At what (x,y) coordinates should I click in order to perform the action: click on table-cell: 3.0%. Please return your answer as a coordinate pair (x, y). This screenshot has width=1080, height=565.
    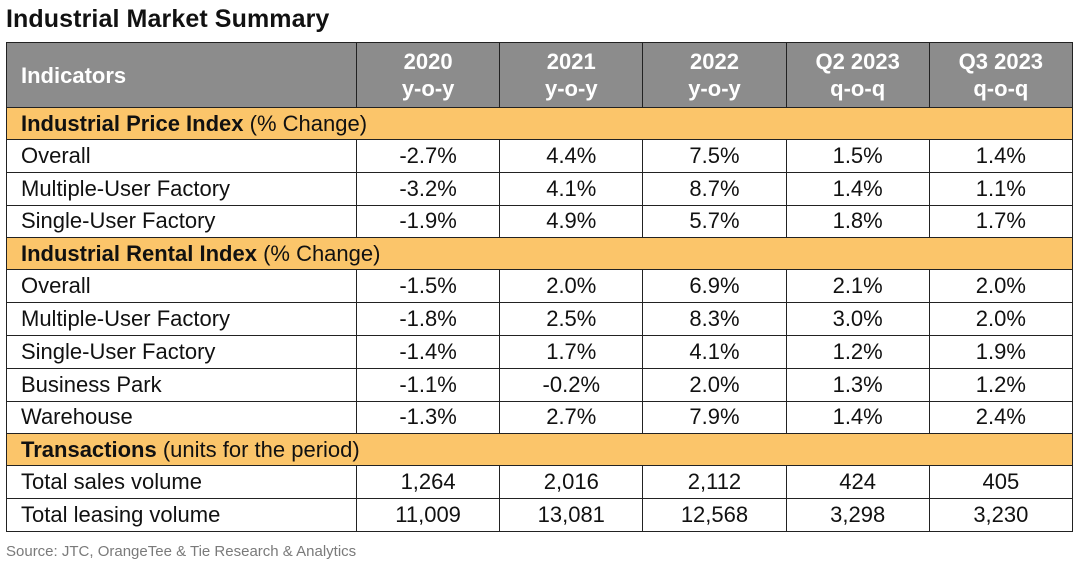
    Looking at the image, I should click on (857, 319).